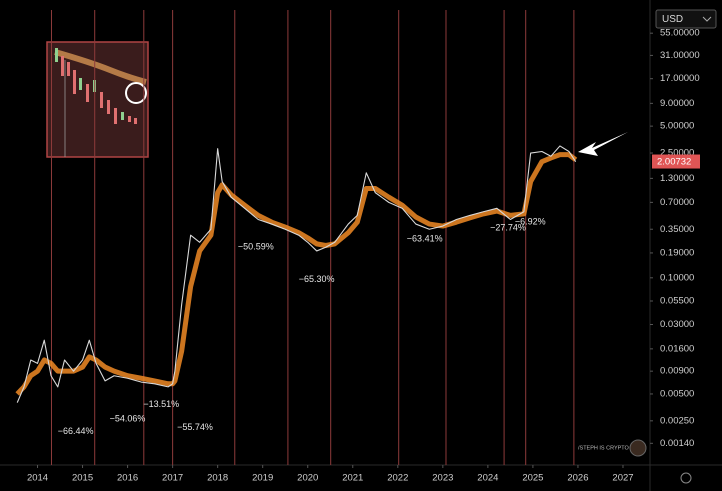 The width and height of the screenshot is (722, 491). Describe the element at coordinates (672, 19) in the screenshot. I see `currency-label: USD` at that location.